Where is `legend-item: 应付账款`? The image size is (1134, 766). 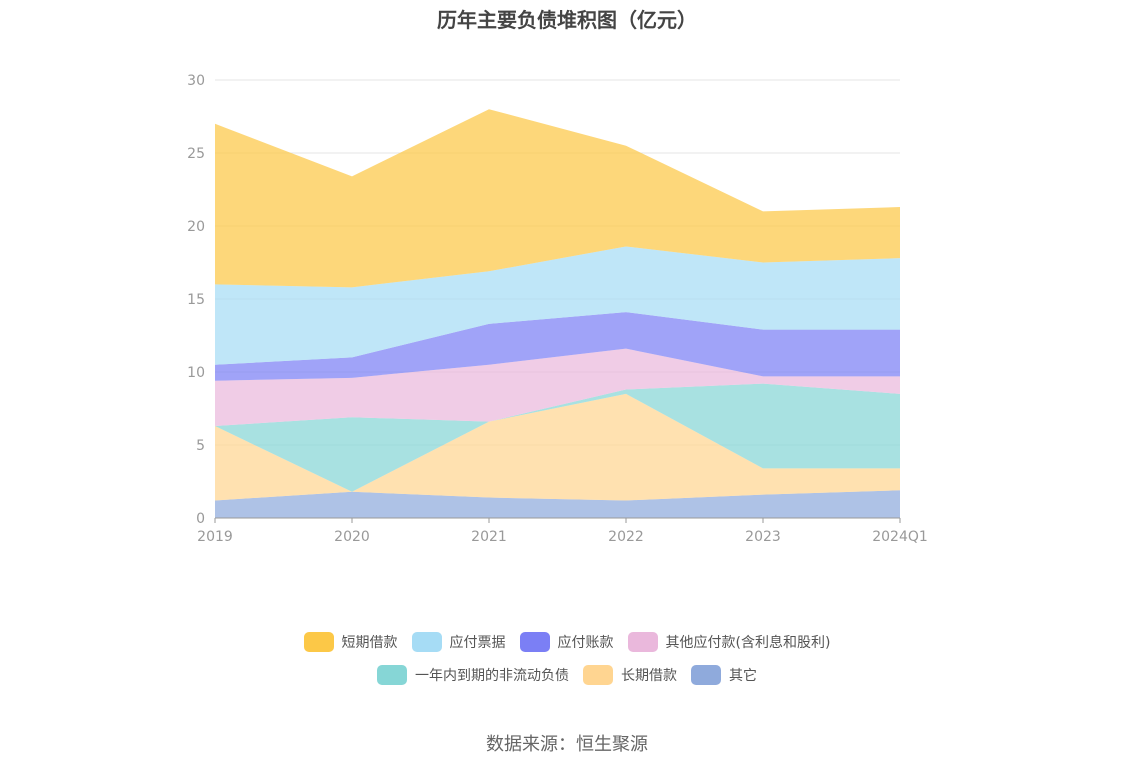
legend-item: 应付账款 is located at coordinates (566, 642).